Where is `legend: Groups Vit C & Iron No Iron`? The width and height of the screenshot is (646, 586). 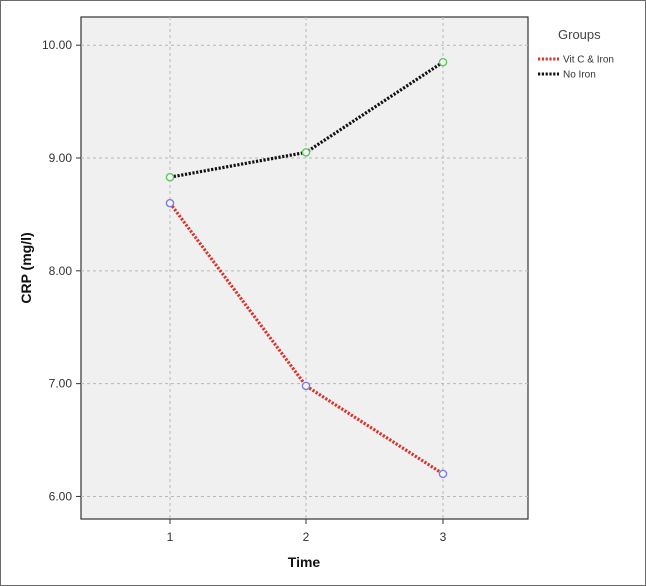
legend: Groups Vit C & Iron No Iron is located at coordinates (576, 54).